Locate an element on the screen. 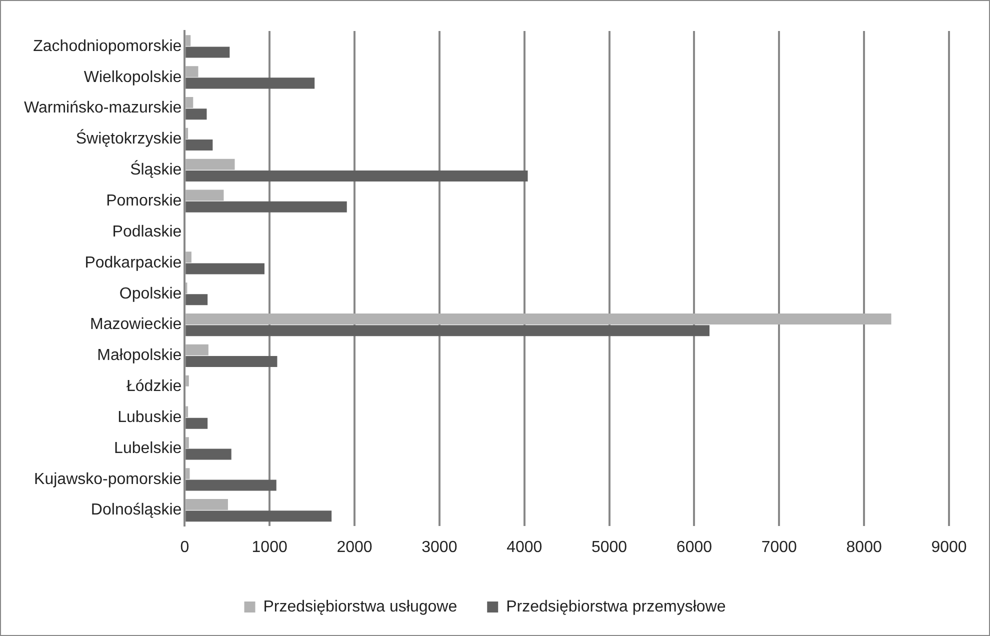 This screenshot has width=990, height=636. y-tick-label: Podkarpackie is located at coordinates (133, 263).